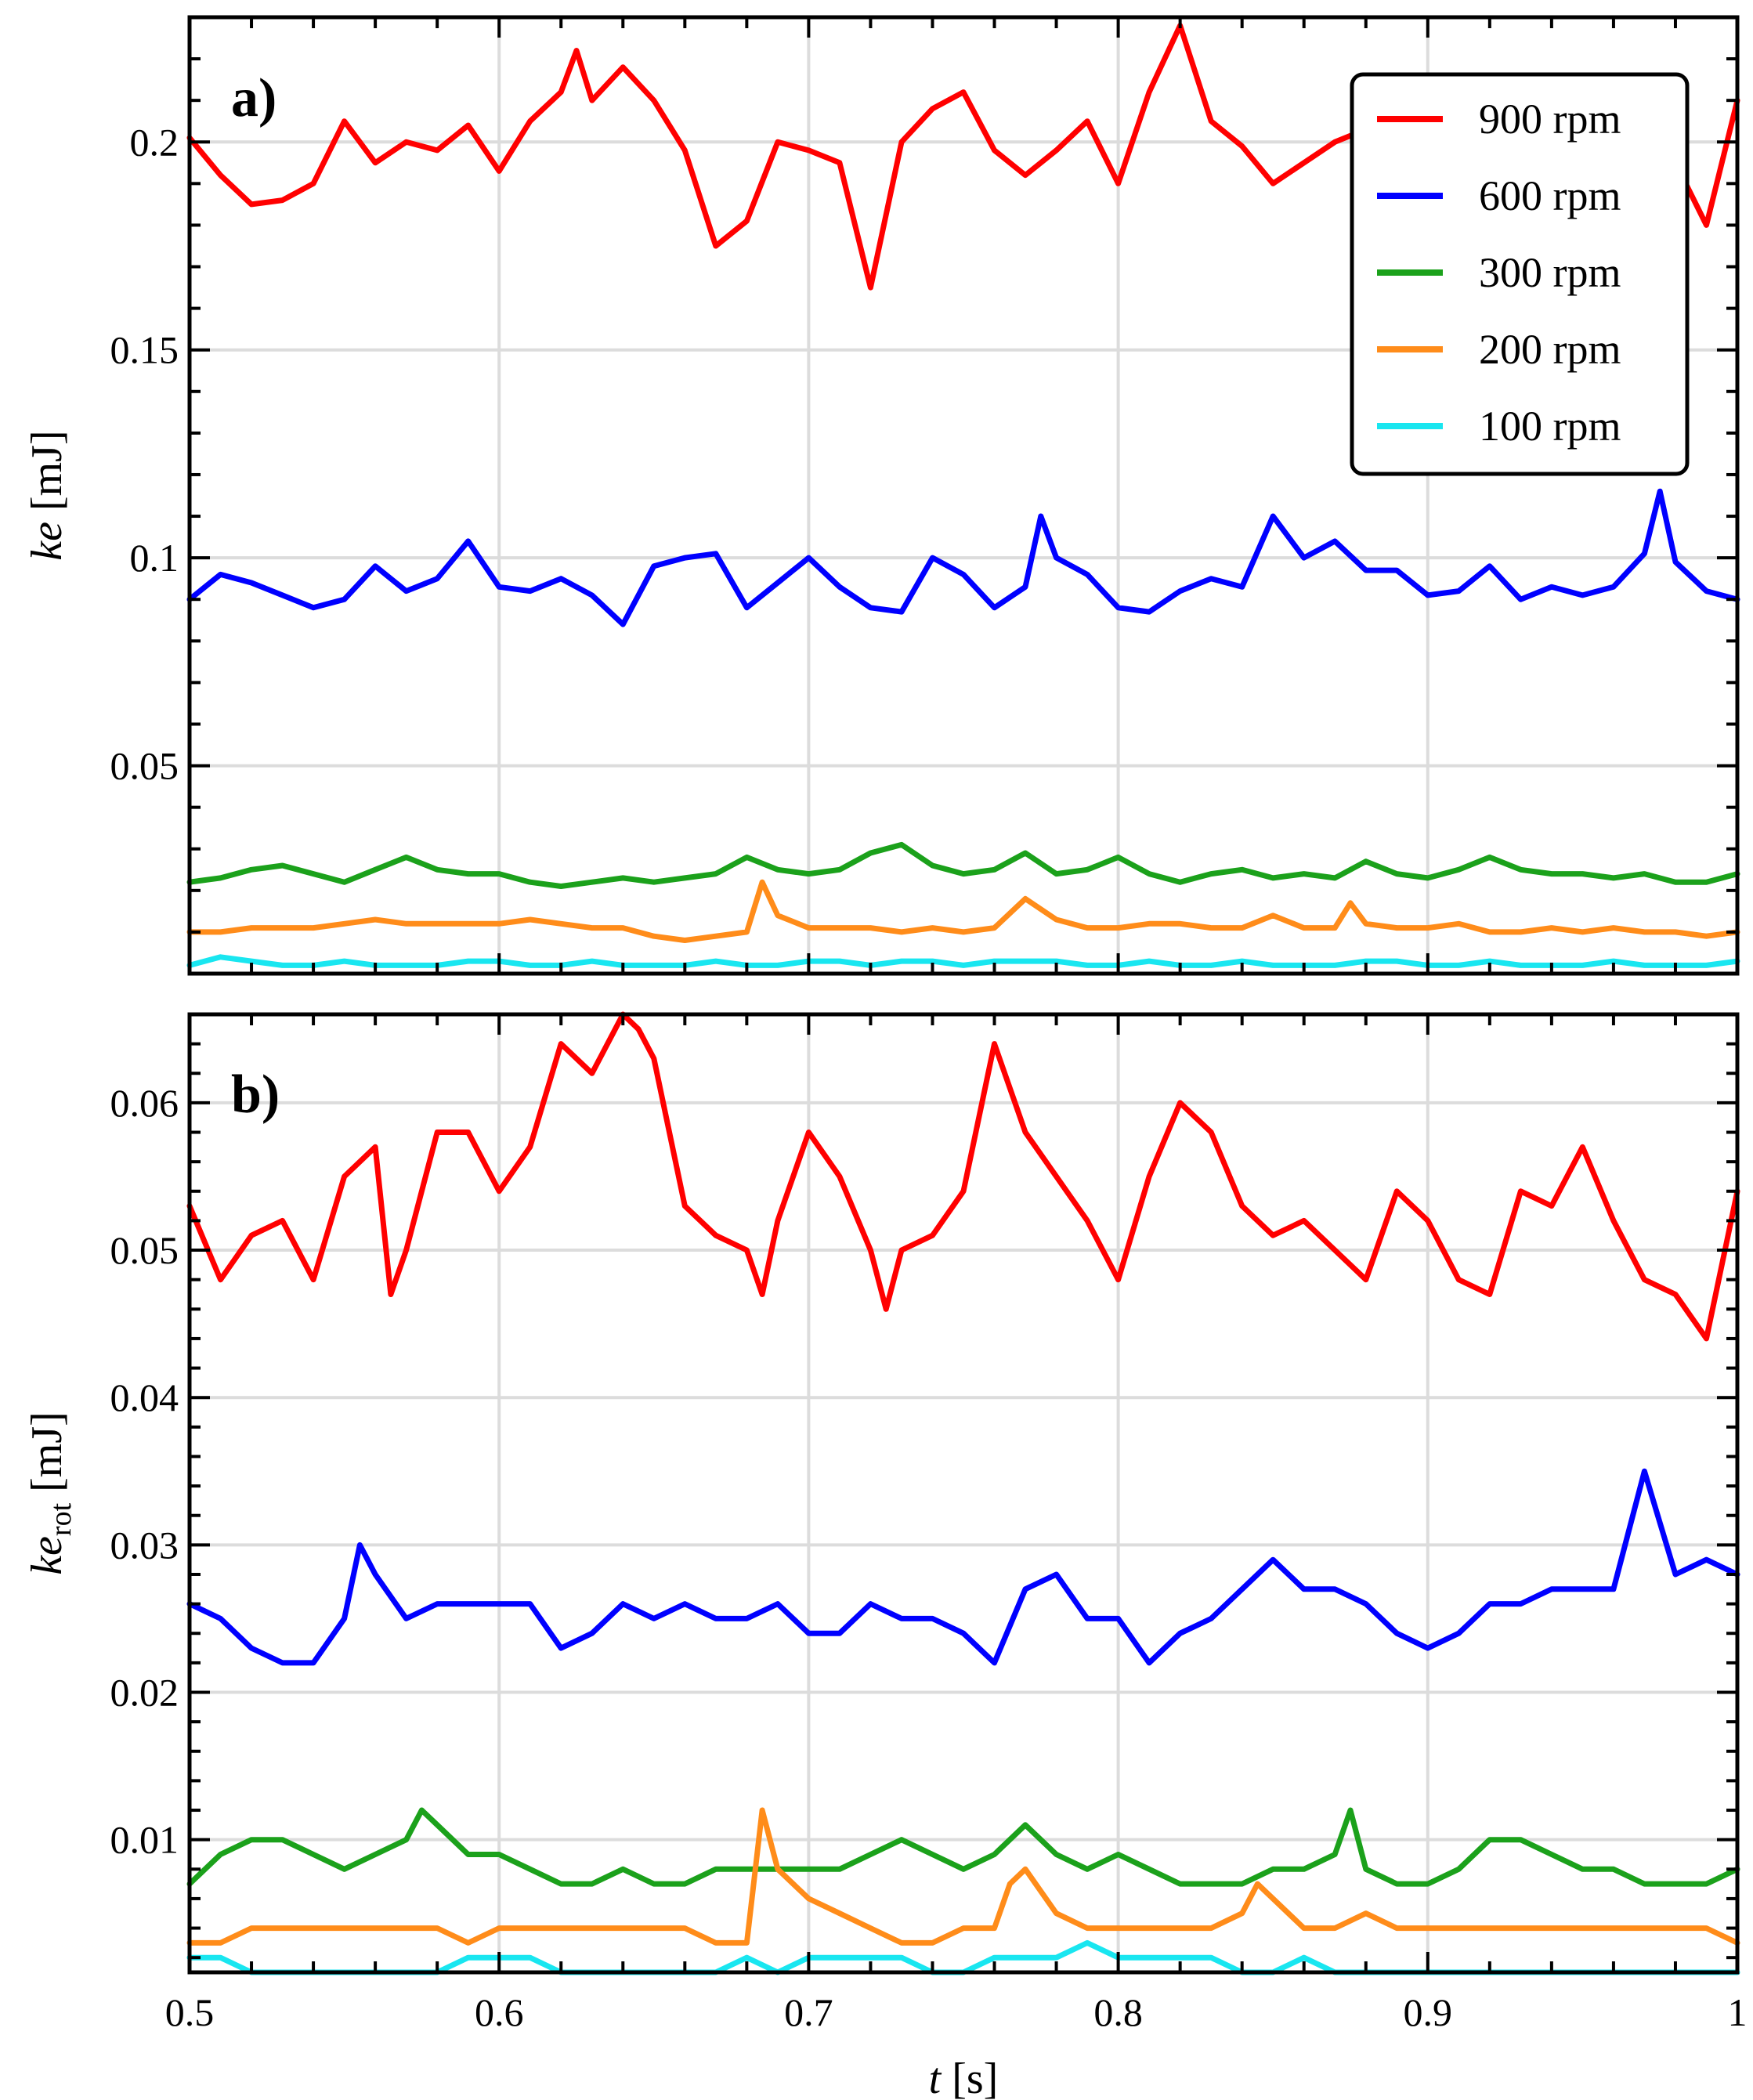  What do you see at coordinates (47, 495) in the screenshot?
I see `y-axis-label: ke [mJ]` at bounding box center [47, 495].